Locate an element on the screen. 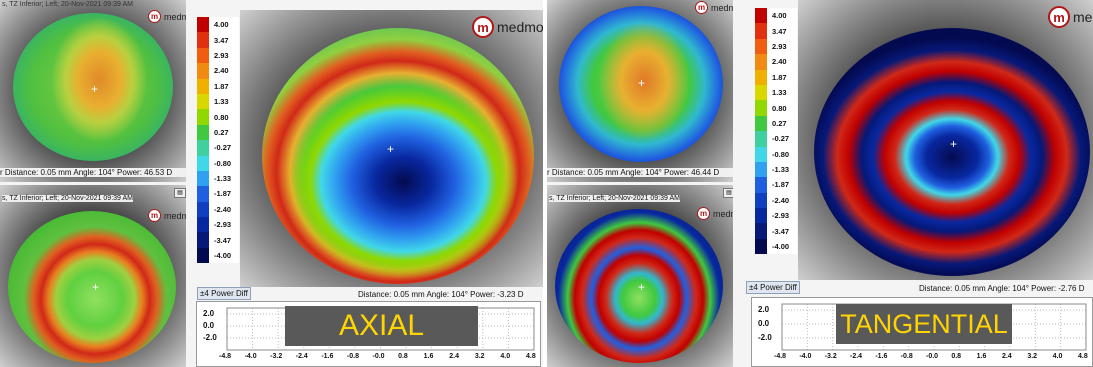  axial-before-topography-map is located at coordinates (93, 87).